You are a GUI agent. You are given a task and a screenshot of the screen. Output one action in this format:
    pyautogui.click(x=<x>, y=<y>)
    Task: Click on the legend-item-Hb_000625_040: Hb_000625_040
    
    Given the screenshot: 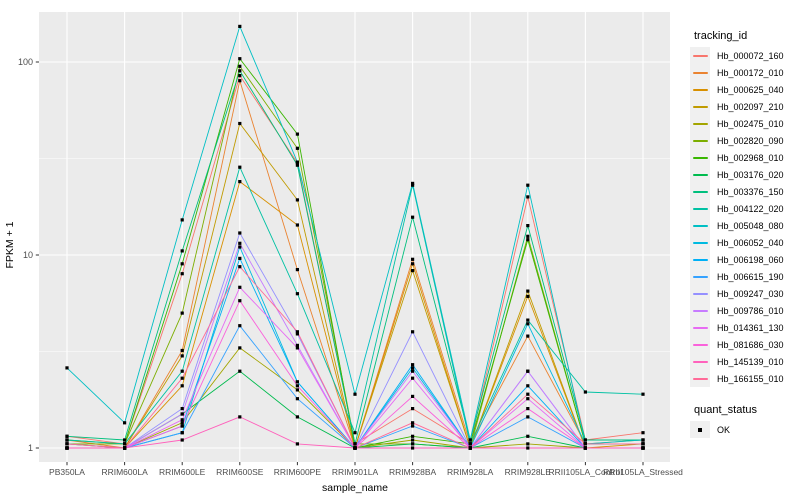 What is the action you would take?
    pyautogui.click(x=745, y=89)
    